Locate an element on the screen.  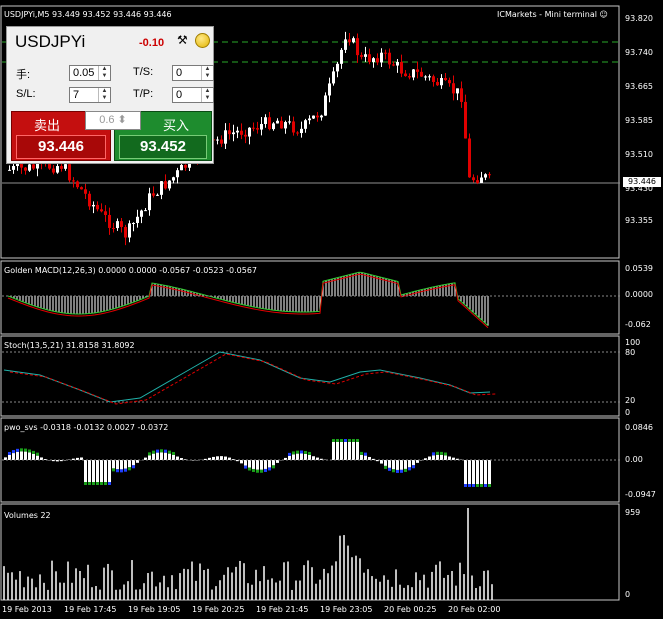
volume-input: 0.6 ⬍ is located at coordinates (113, 120).